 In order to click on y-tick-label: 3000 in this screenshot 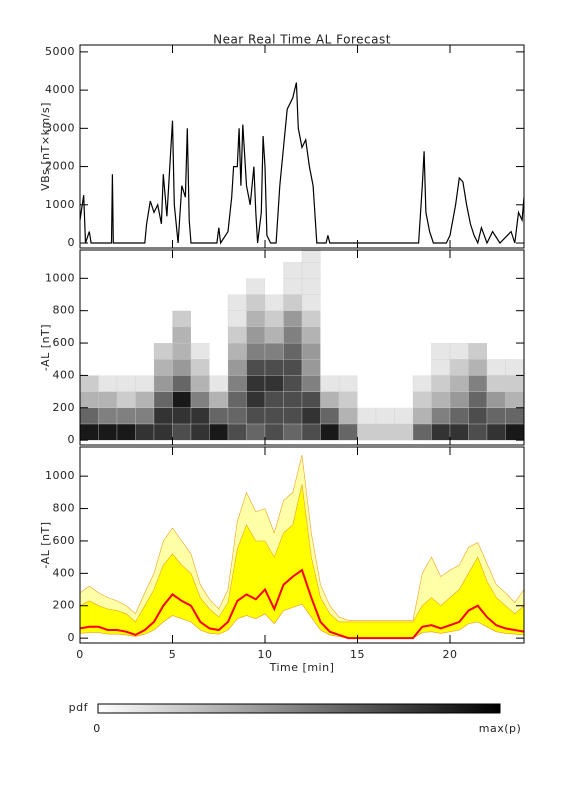, I will do `click(60, 127)`.